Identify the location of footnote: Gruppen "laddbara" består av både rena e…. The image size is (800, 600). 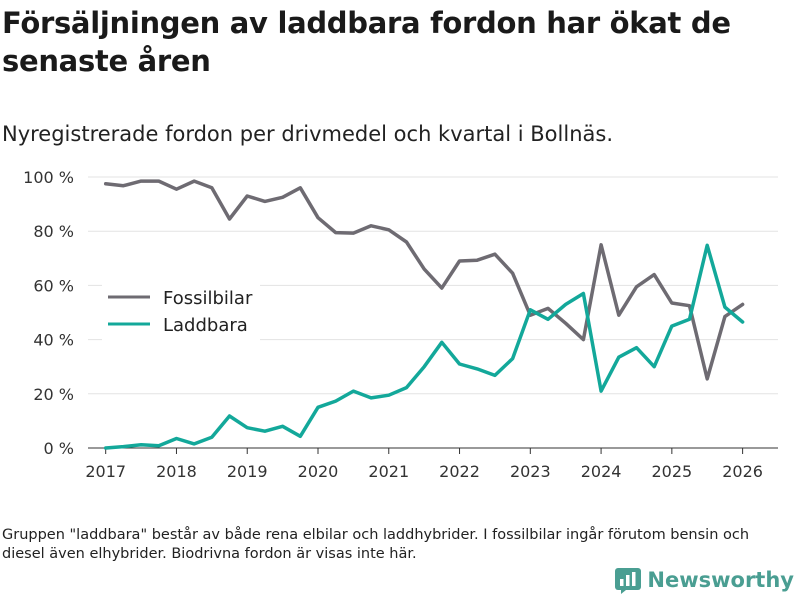
(376, 544).